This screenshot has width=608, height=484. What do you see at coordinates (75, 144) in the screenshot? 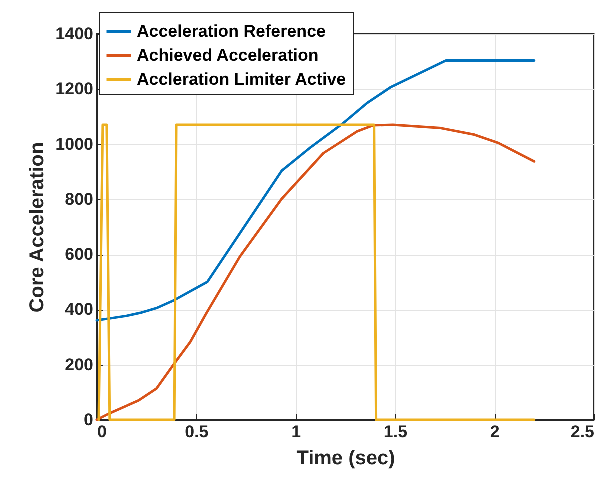
I see `y-tick-label: 1000` at bounding box center [75, 144].